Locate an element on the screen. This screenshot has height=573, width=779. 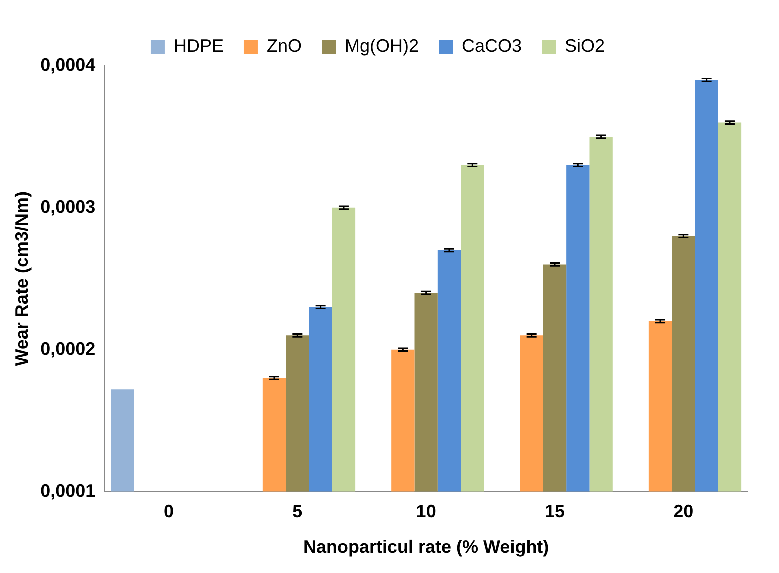
y-axis-title: Wear Rate (cm3/Nm) is located at coordinates (22, 279).